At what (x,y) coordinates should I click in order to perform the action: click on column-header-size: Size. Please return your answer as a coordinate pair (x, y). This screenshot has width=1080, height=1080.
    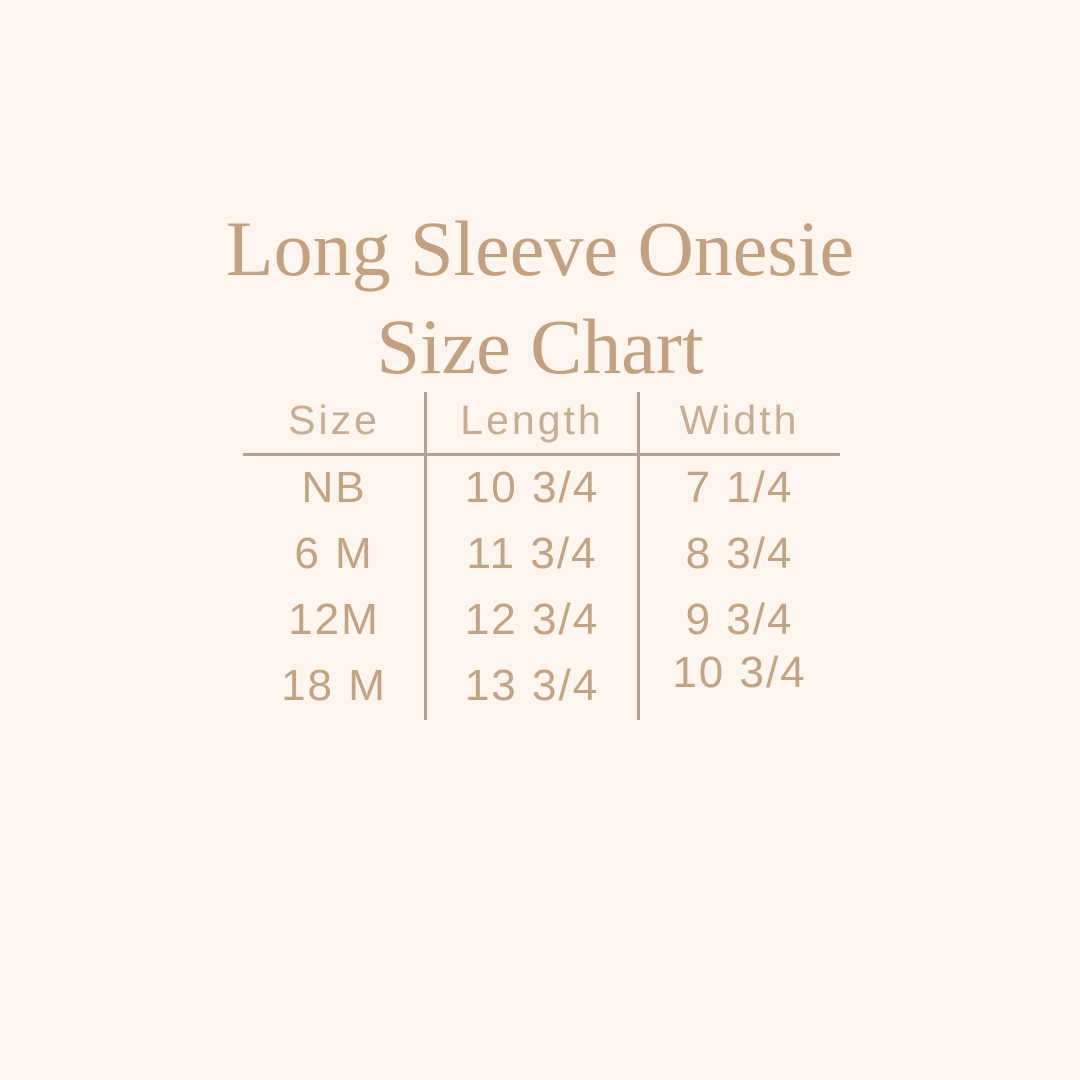
    Looking at the image, I should click on (334, 419).